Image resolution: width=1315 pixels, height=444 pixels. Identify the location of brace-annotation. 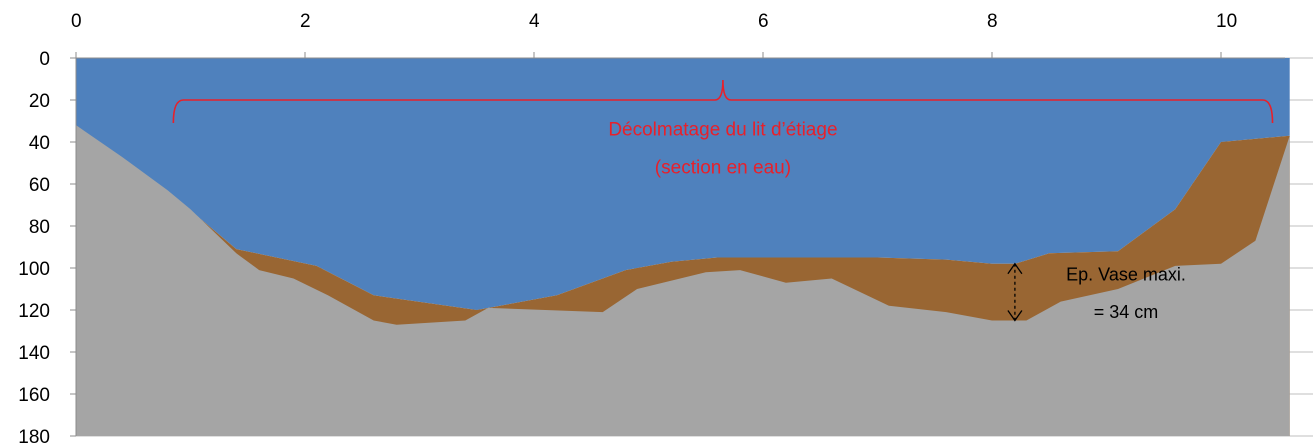
(723, 101).